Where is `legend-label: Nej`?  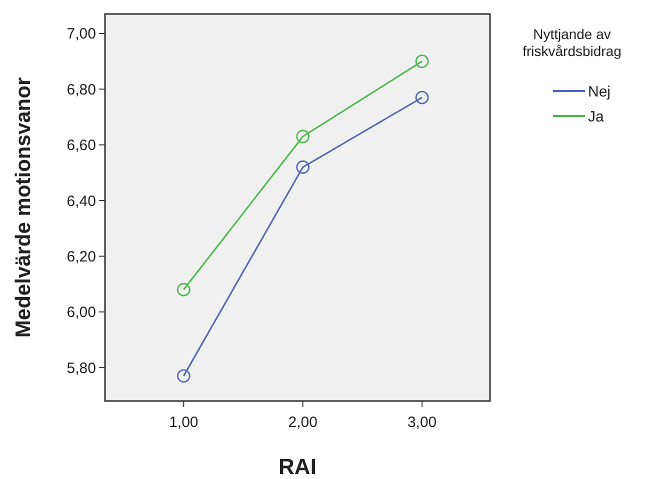 legend-label: Nej is located at coordinates (599, 91).